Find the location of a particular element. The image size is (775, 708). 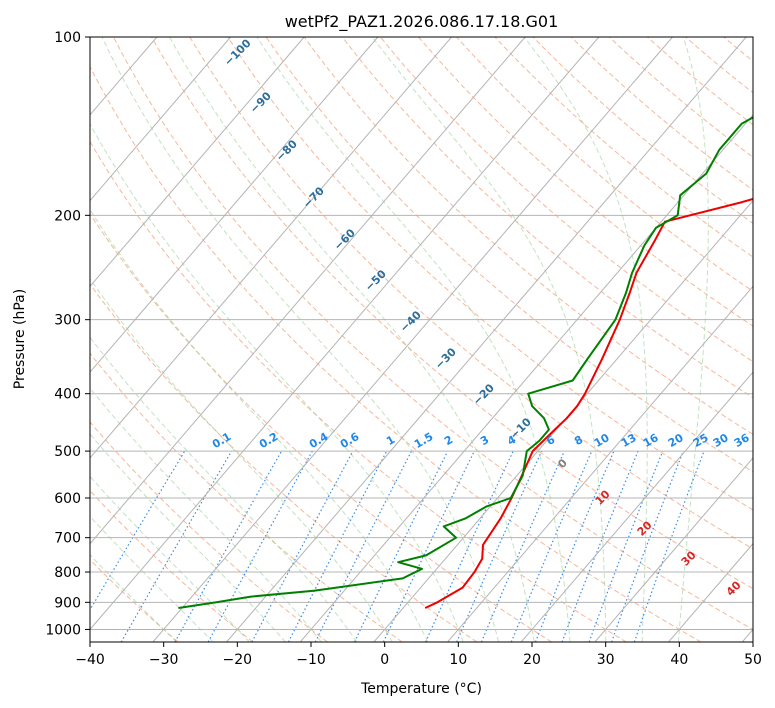

x-tick-label: −40 is located at coordinates (90, 660).